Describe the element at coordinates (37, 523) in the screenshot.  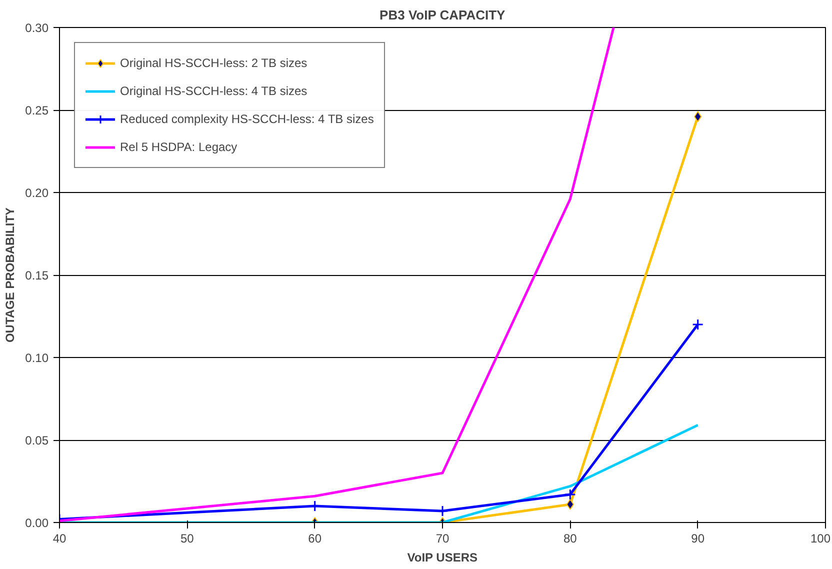
I see `y-tick-label: 0.00` at that location.